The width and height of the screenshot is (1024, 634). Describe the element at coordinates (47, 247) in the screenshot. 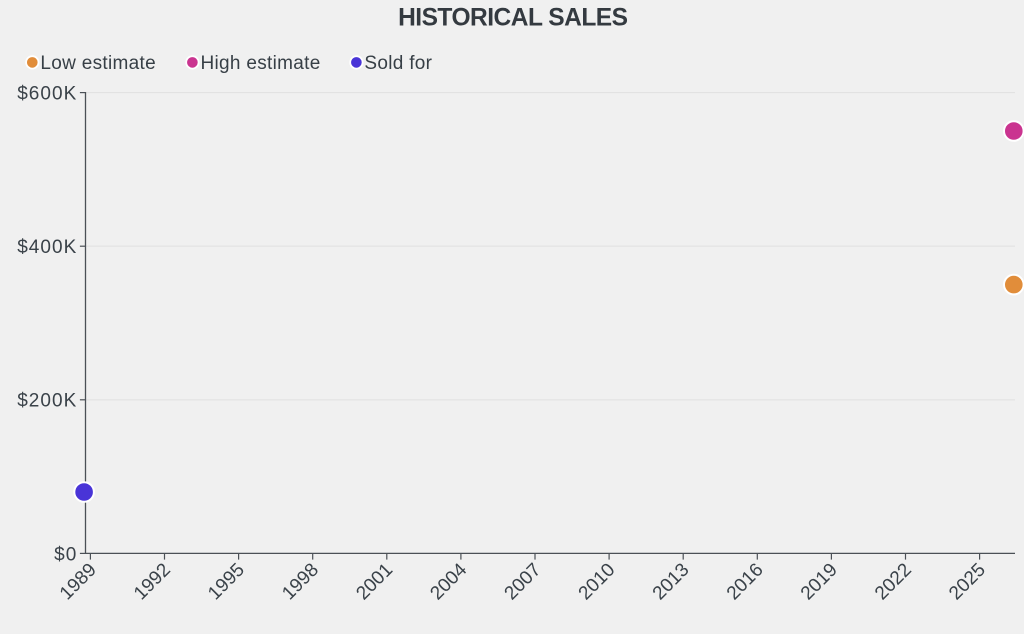

I see `svg-text: $400K` at that location.